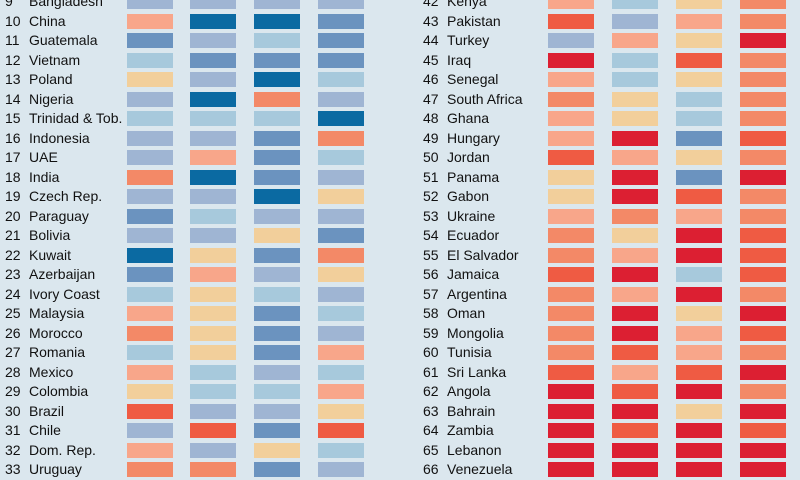 The width and height of the screenshot is (800, 480). I want to click on table-row: 48 Ghana, so click(400, 119).